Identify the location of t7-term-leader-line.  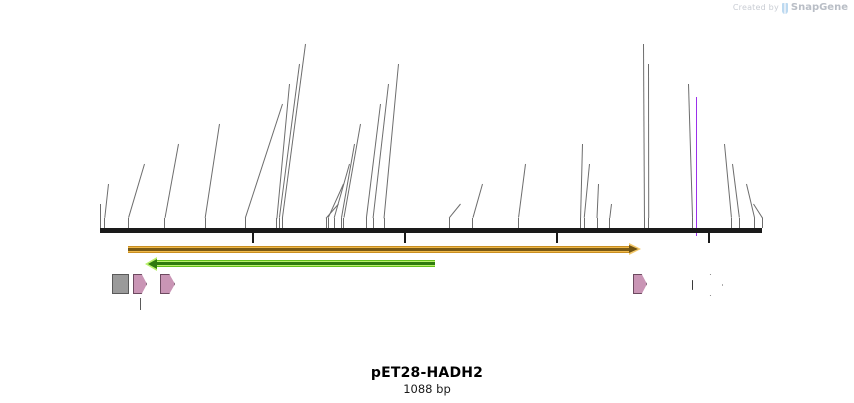
(696, 166).